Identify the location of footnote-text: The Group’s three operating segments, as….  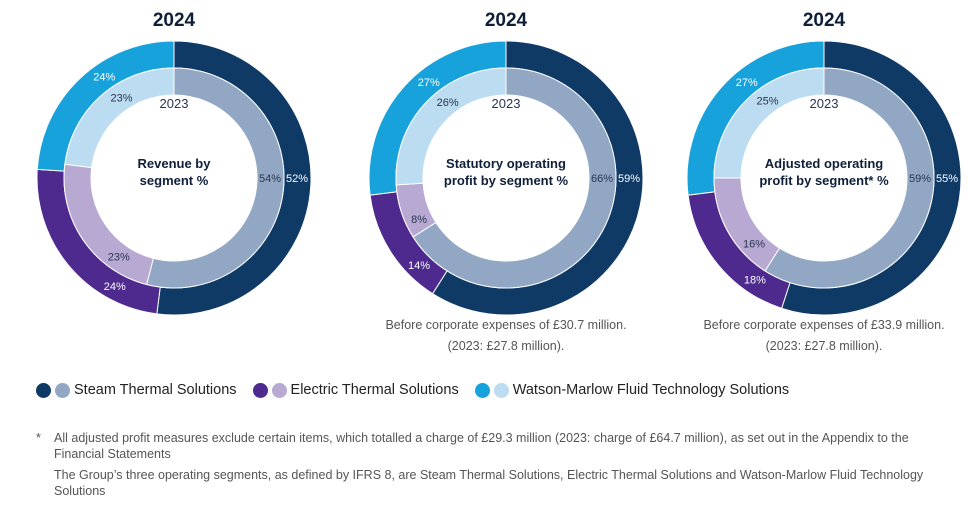
(489, 483).